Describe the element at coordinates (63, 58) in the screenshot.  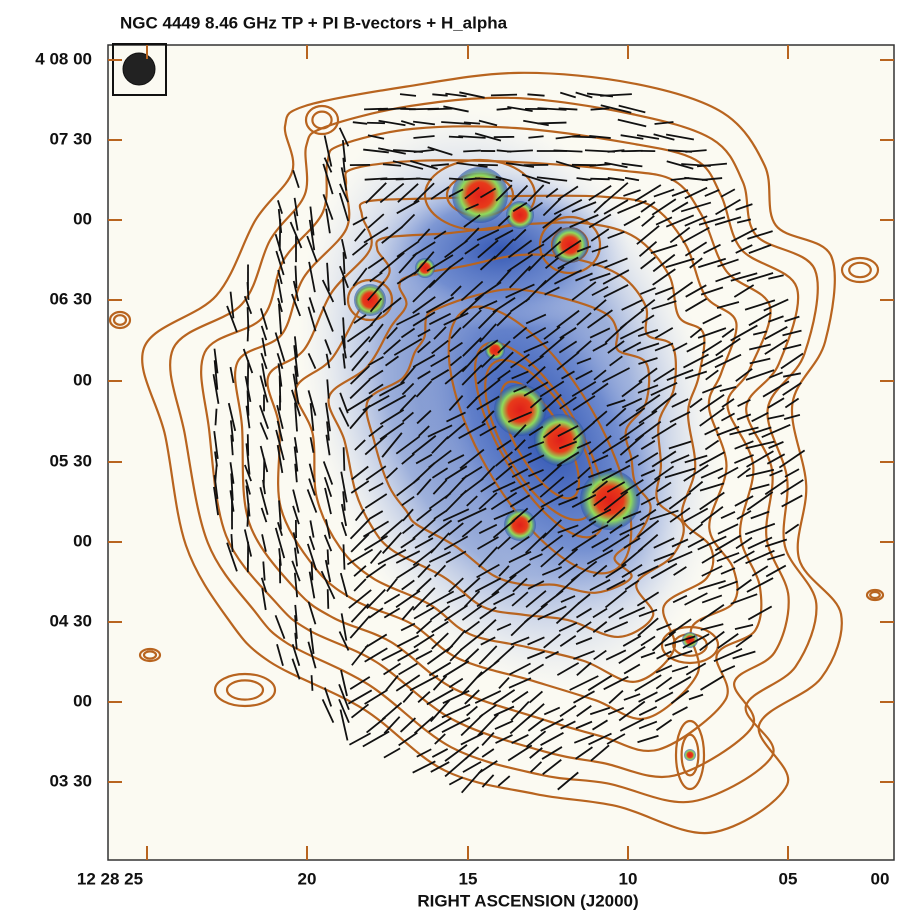
I see `y-tick-label: 4 08 00` at that location.